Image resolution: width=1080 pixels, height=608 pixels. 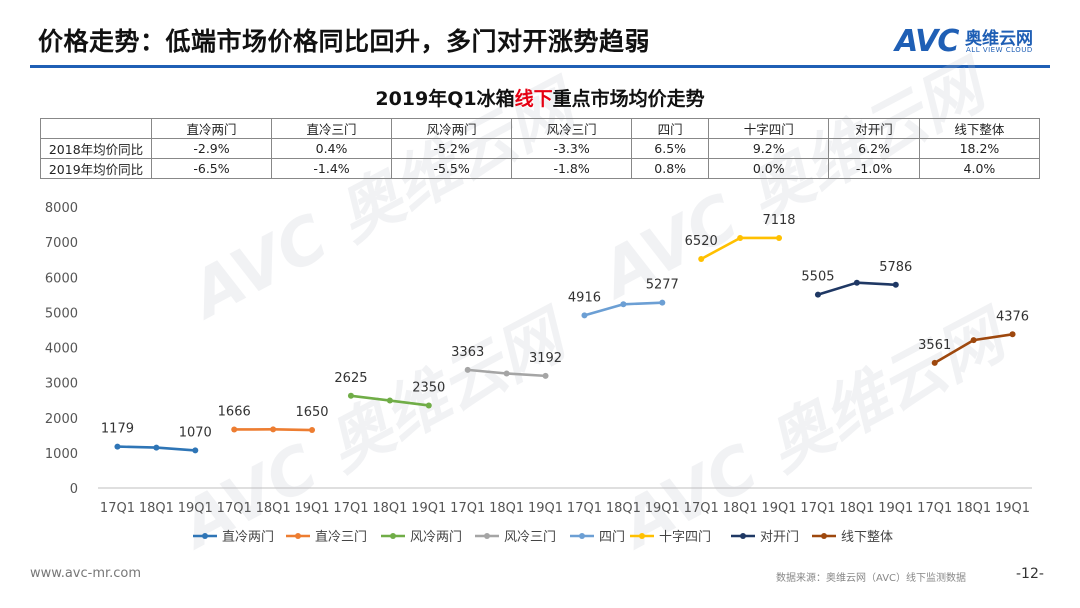 I want to click on data-label: 1650, so click(x=311, y=412).